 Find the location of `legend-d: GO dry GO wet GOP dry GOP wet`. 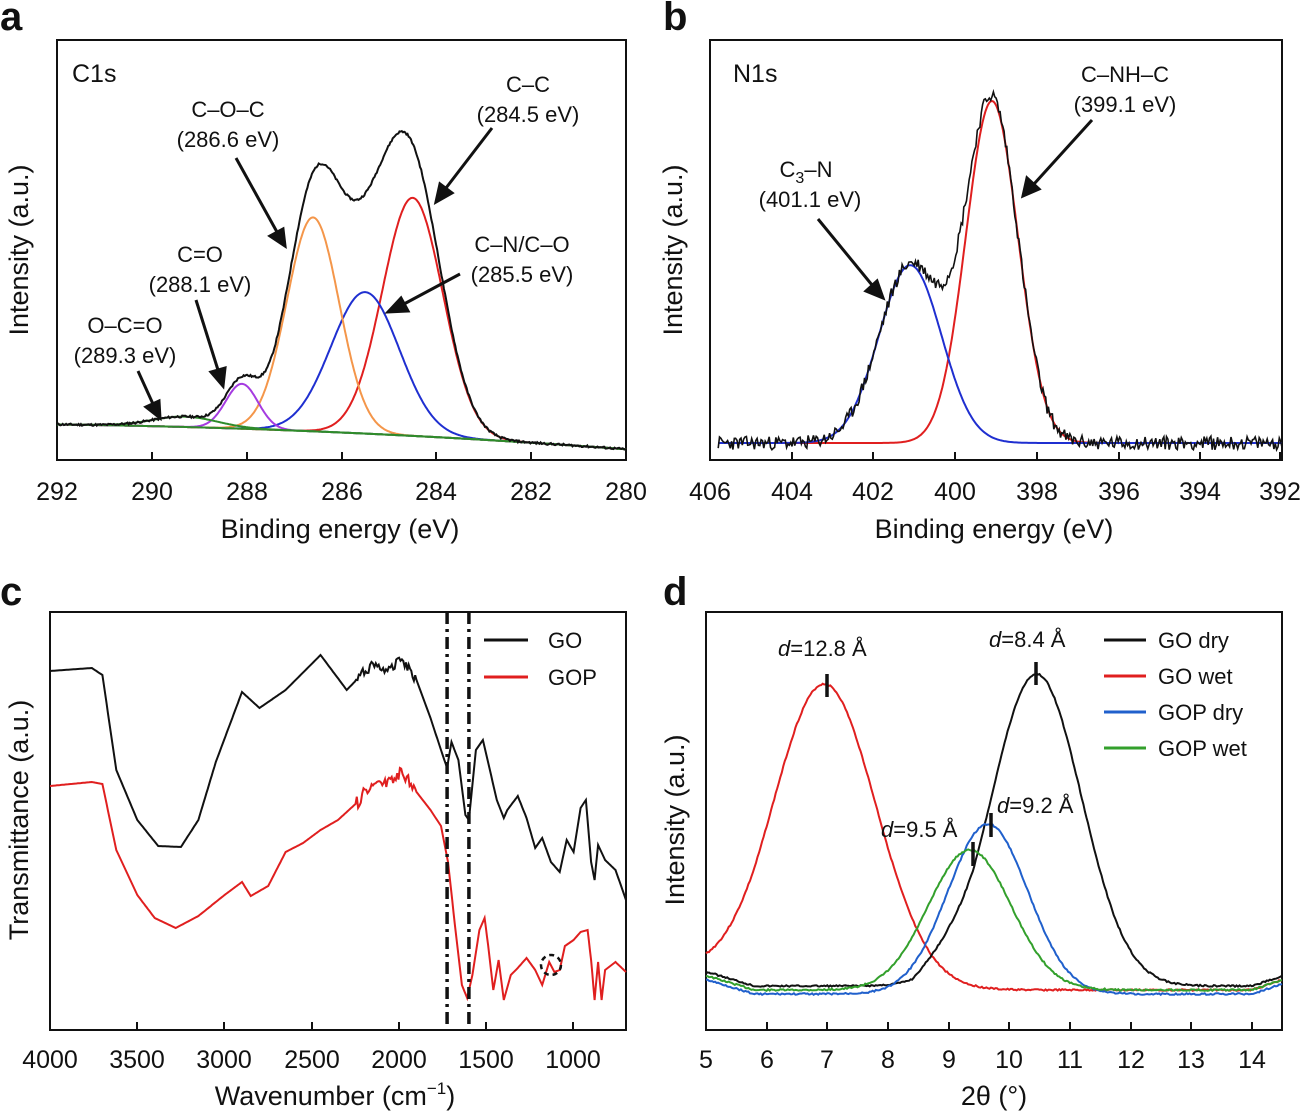

legend-d: GO dry GO wet GOP dry GOP wet is located at coordinates (1175, 694).